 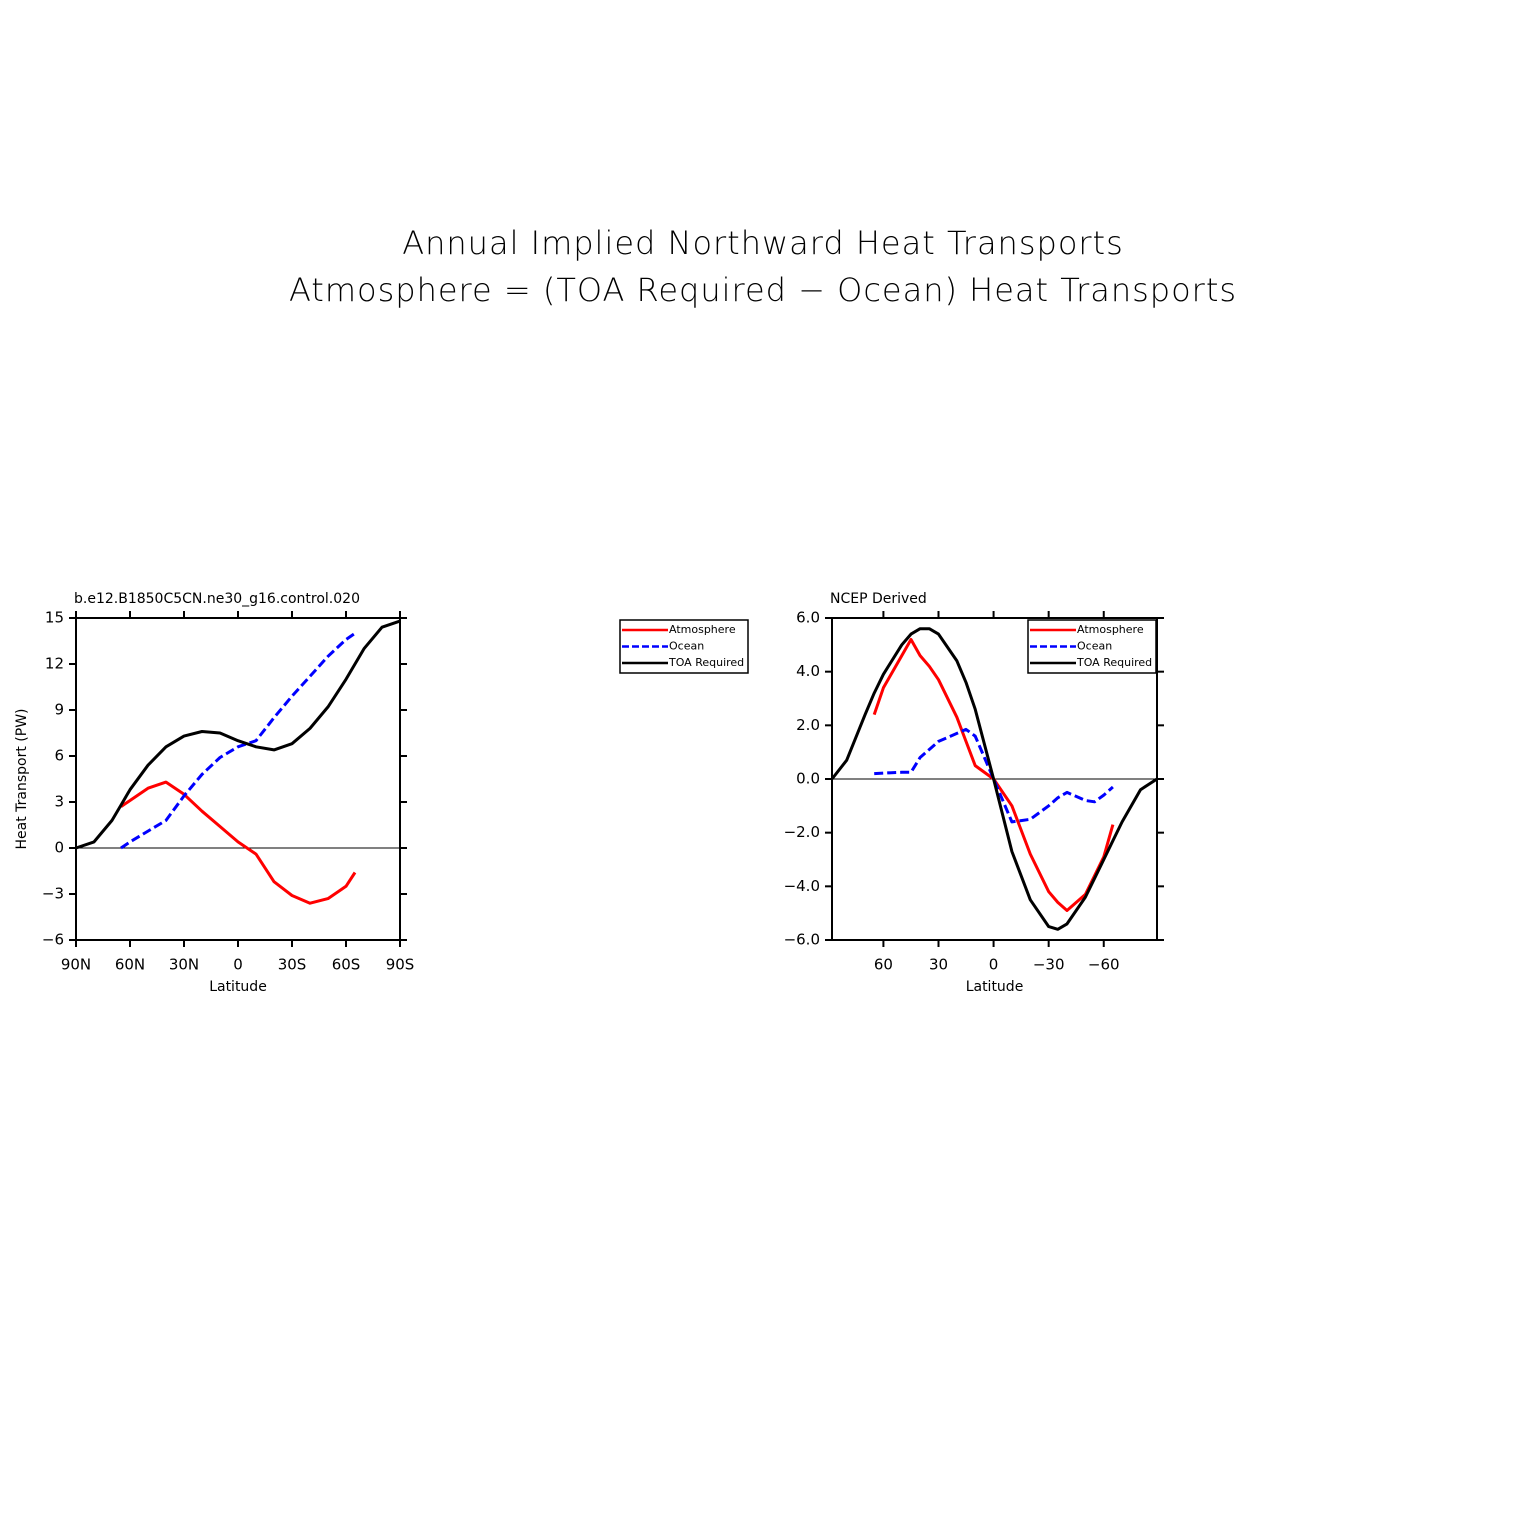 I want to click on y-tick-label: −2.0, so click(x=802, y=832).